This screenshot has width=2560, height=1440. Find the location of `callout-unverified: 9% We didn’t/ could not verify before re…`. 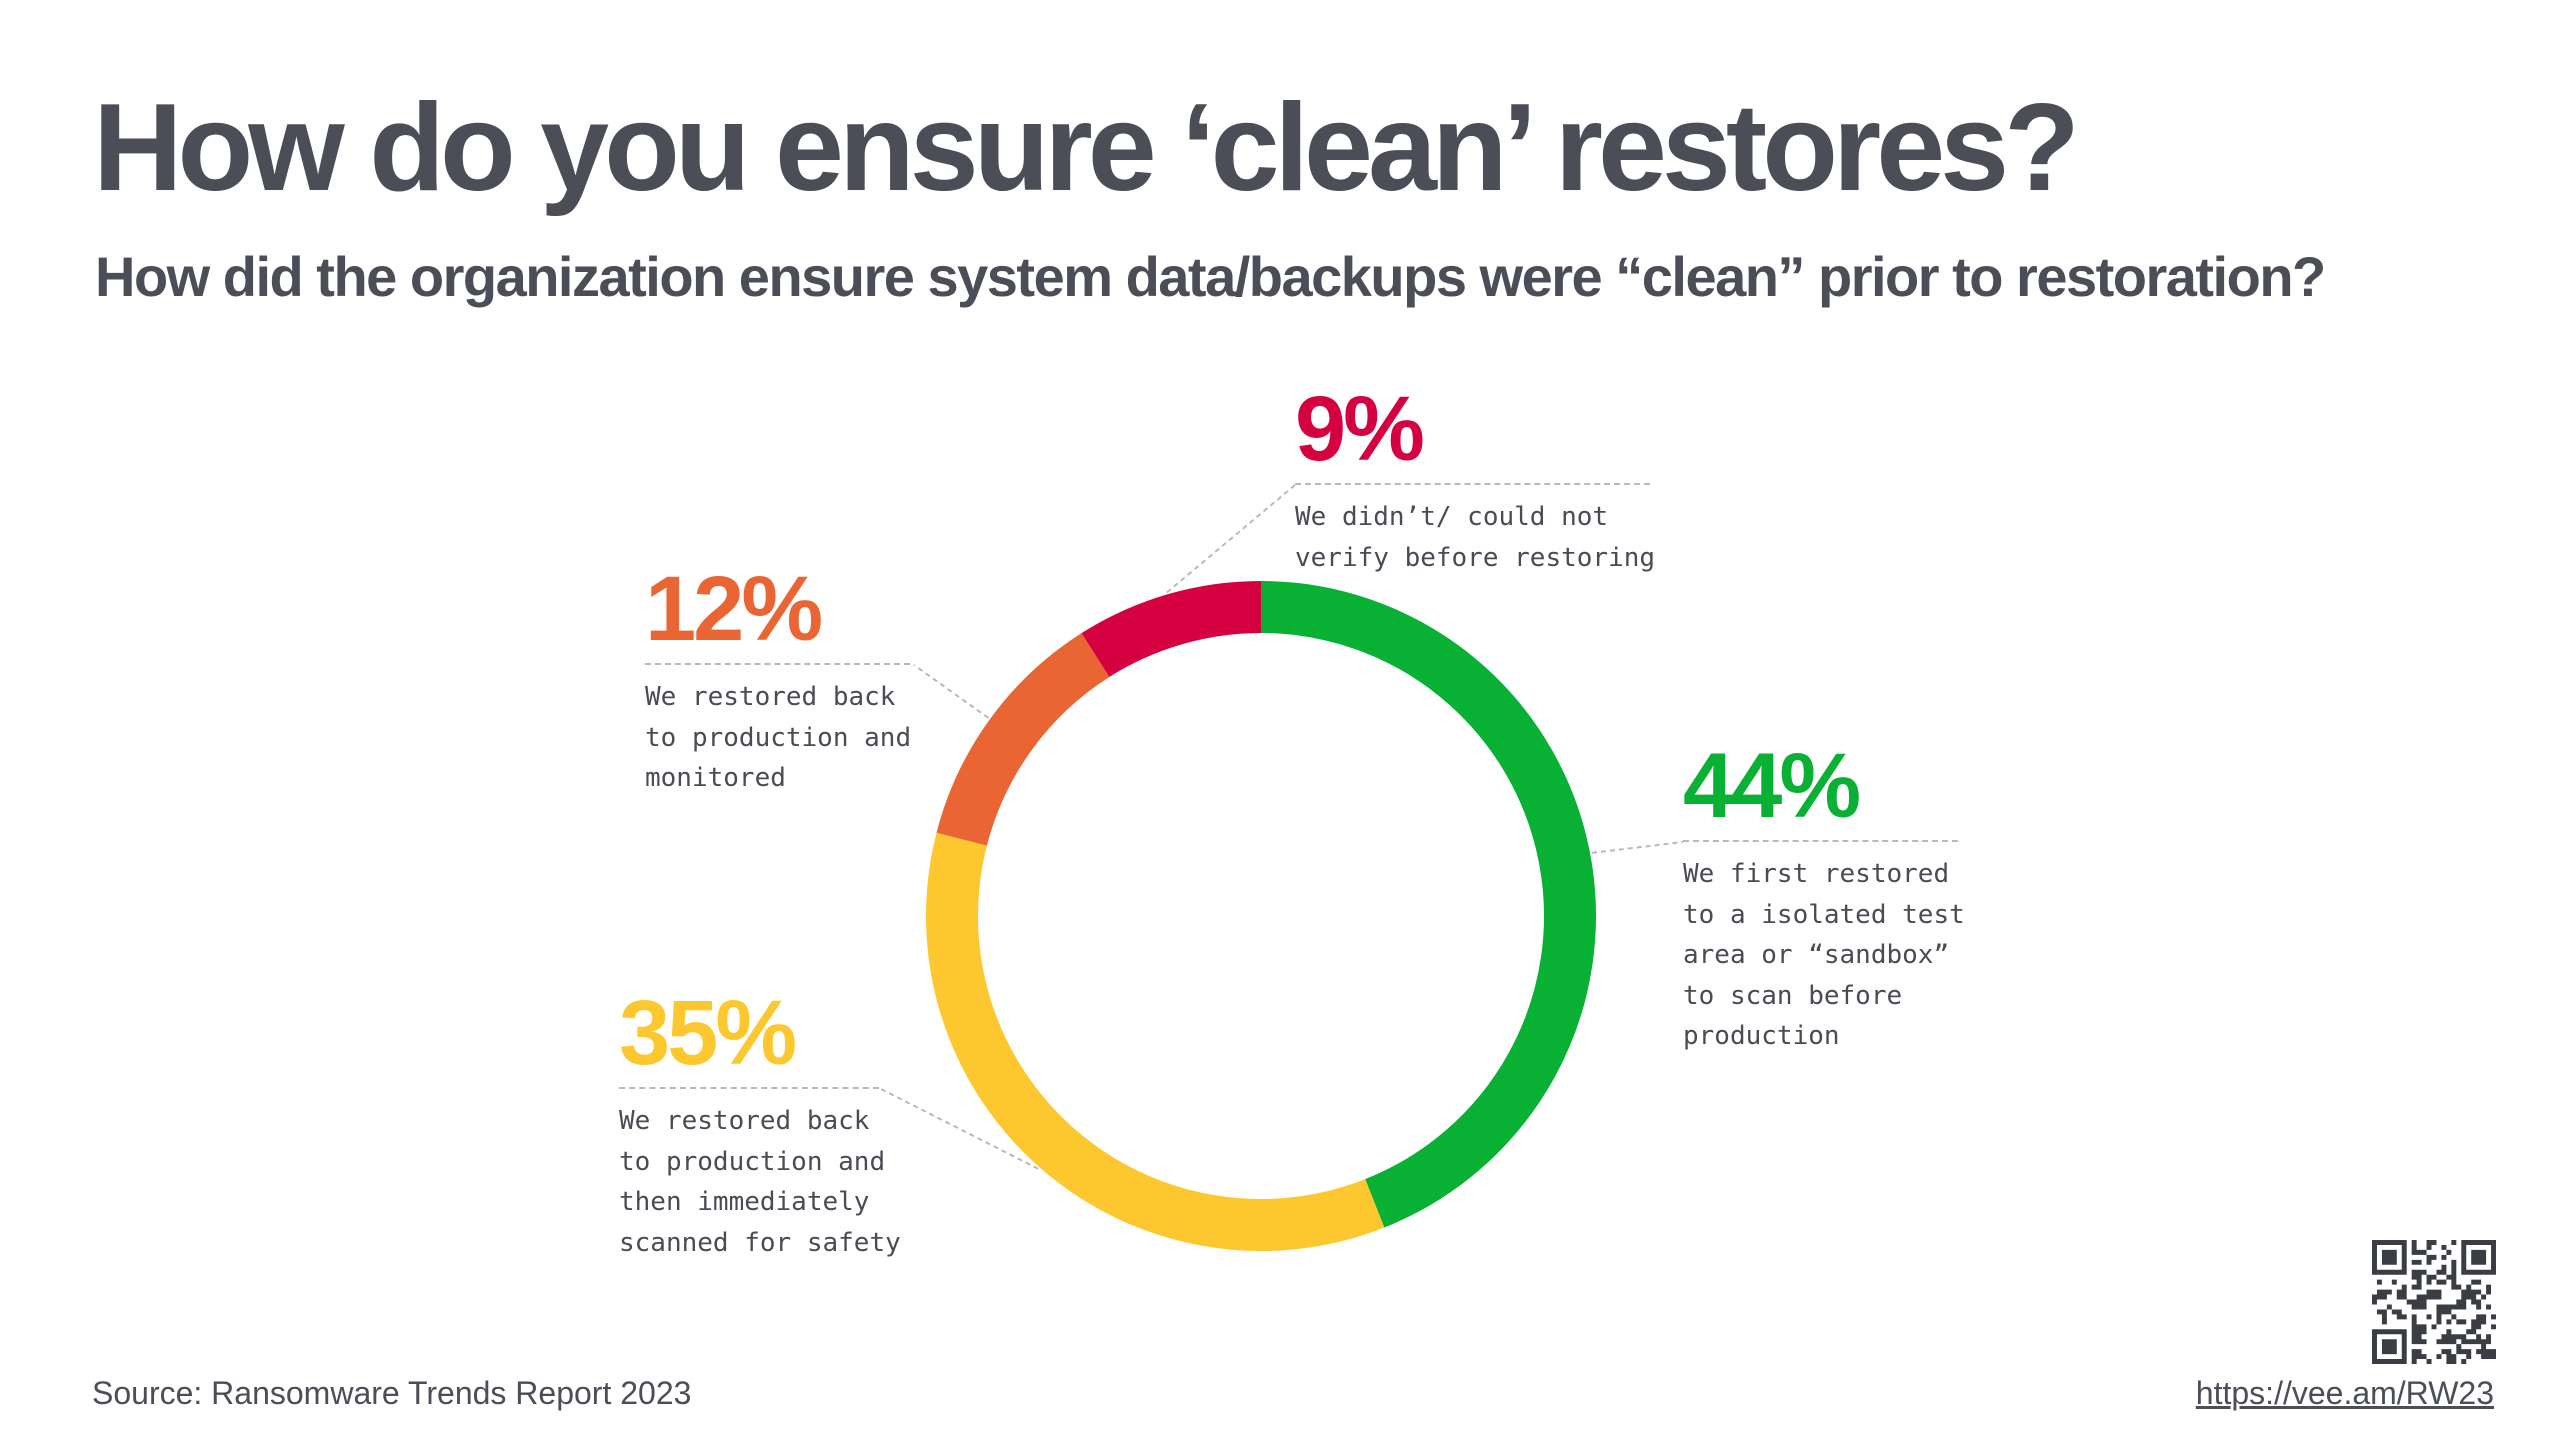

callout-unverified: 9% We didn’t/ could not verify before re… is located at coordinates (1475, 480).